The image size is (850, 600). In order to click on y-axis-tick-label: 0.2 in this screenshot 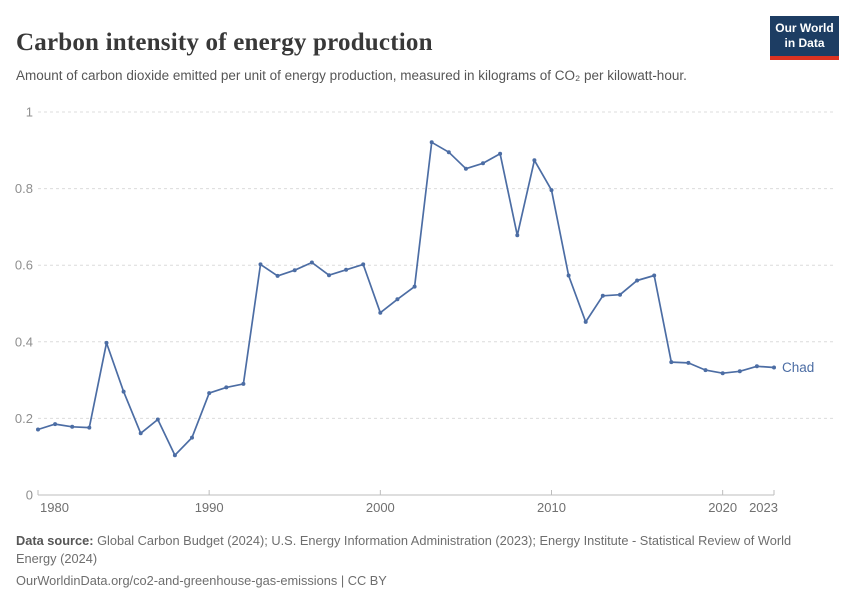, I will do `click(24, 418)`.